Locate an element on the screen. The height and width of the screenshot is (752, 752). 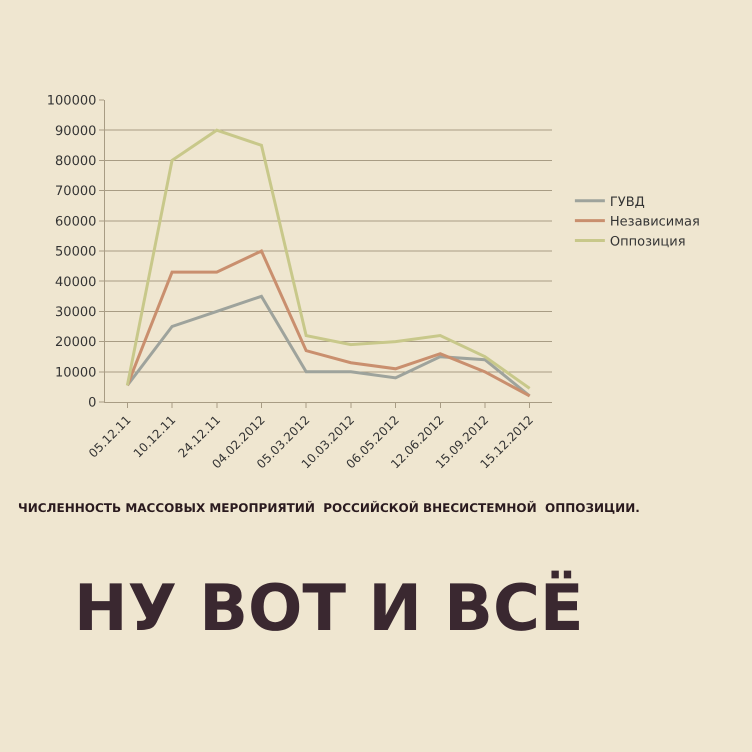
y-tick-label: 0 is located at coordinates (92, 403).